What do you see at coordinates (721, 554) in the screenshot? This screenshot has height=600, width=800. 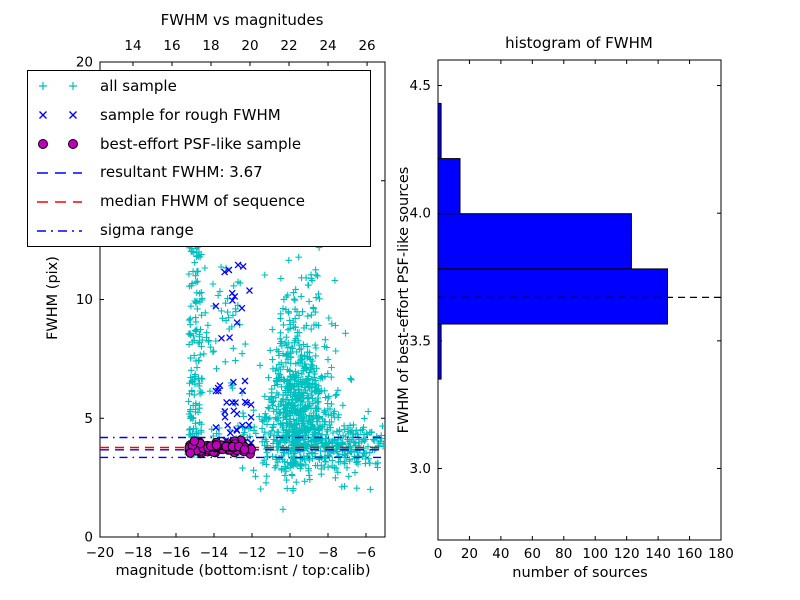 I see `x-tick-label: 180` at bounding box center [721, 554].